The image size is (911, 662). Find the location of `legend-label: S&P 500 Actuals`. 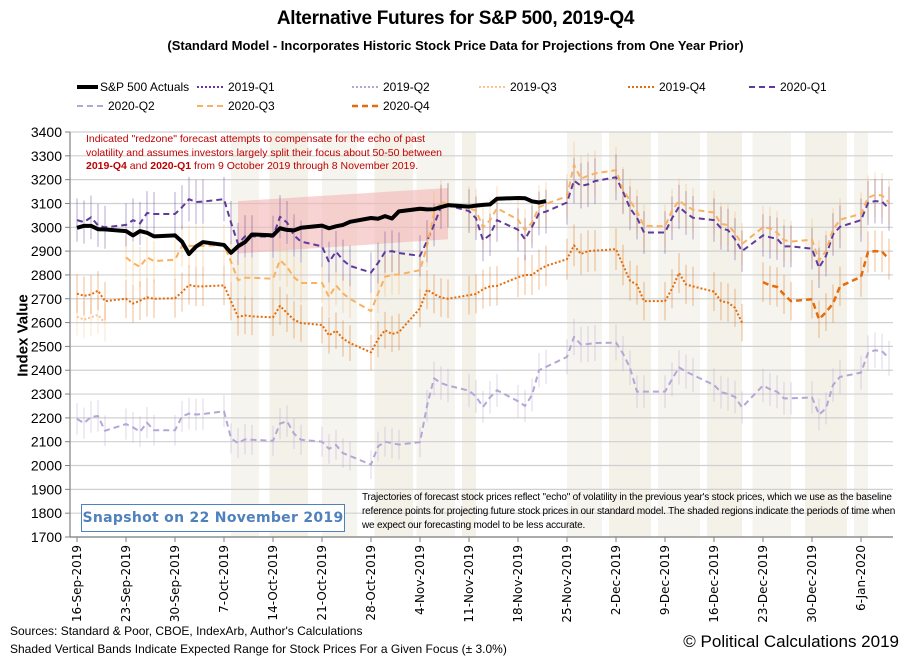

legend-label: S&P 500 Actuals is located at coordinates (145, 87).